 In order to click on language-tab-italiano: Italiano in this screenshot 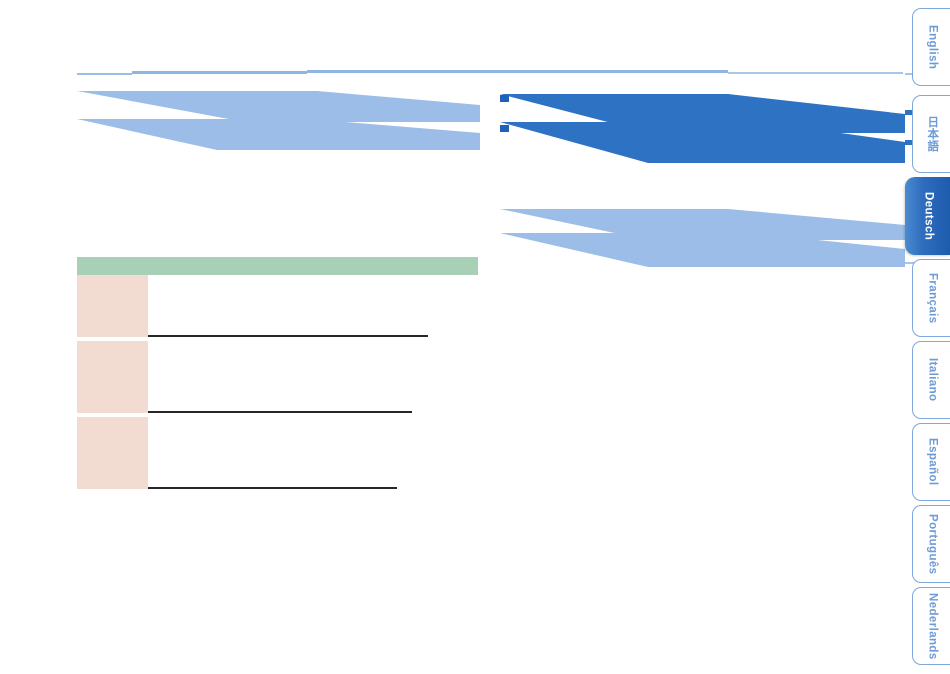, I will do `click(931, 380)`.